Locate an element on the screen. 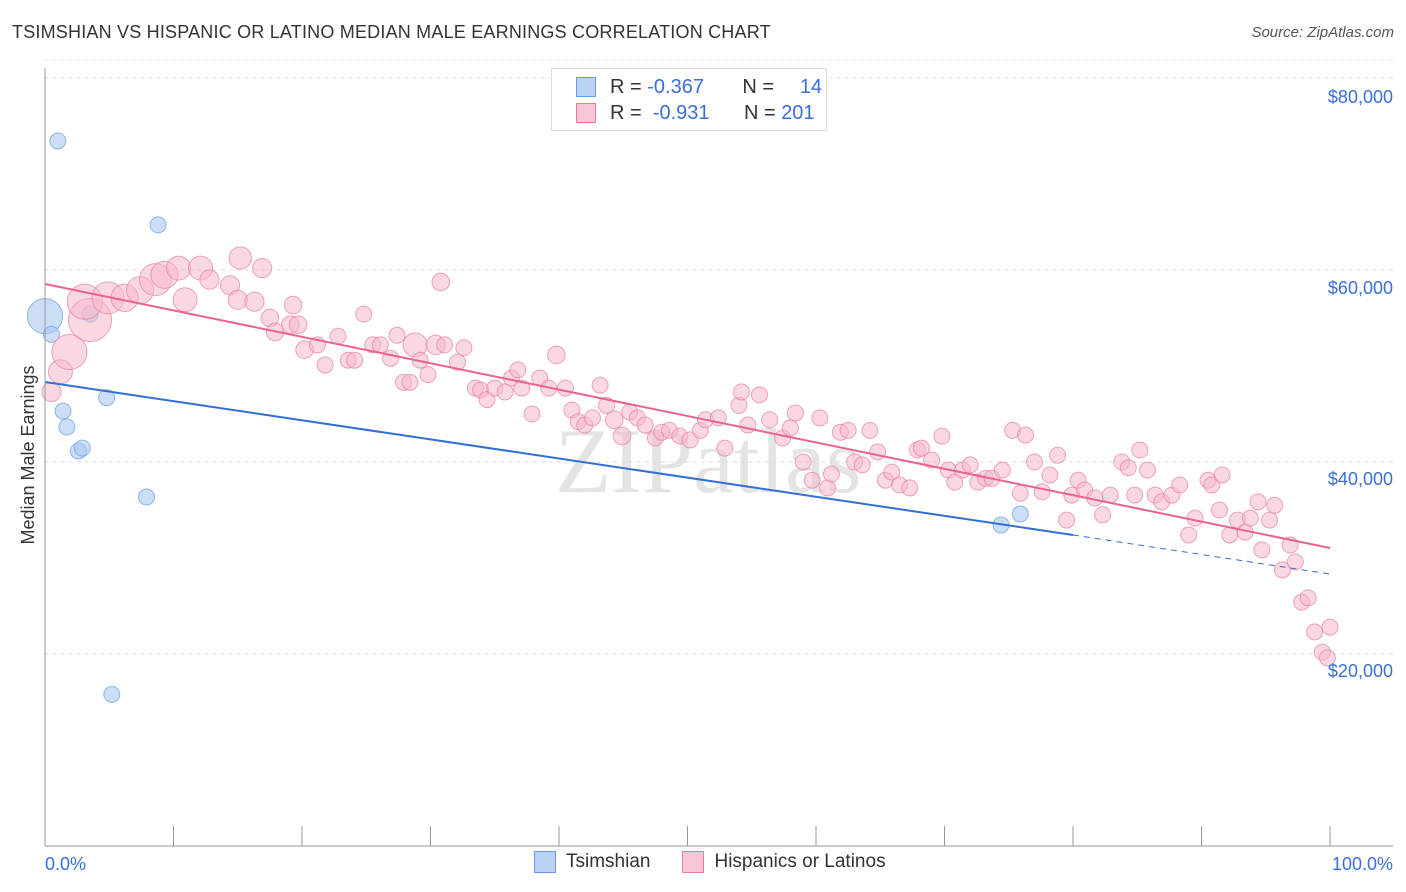  legend-row-tsimshian: R = -0.367 N = 14 is located at coordinates (699, 87).